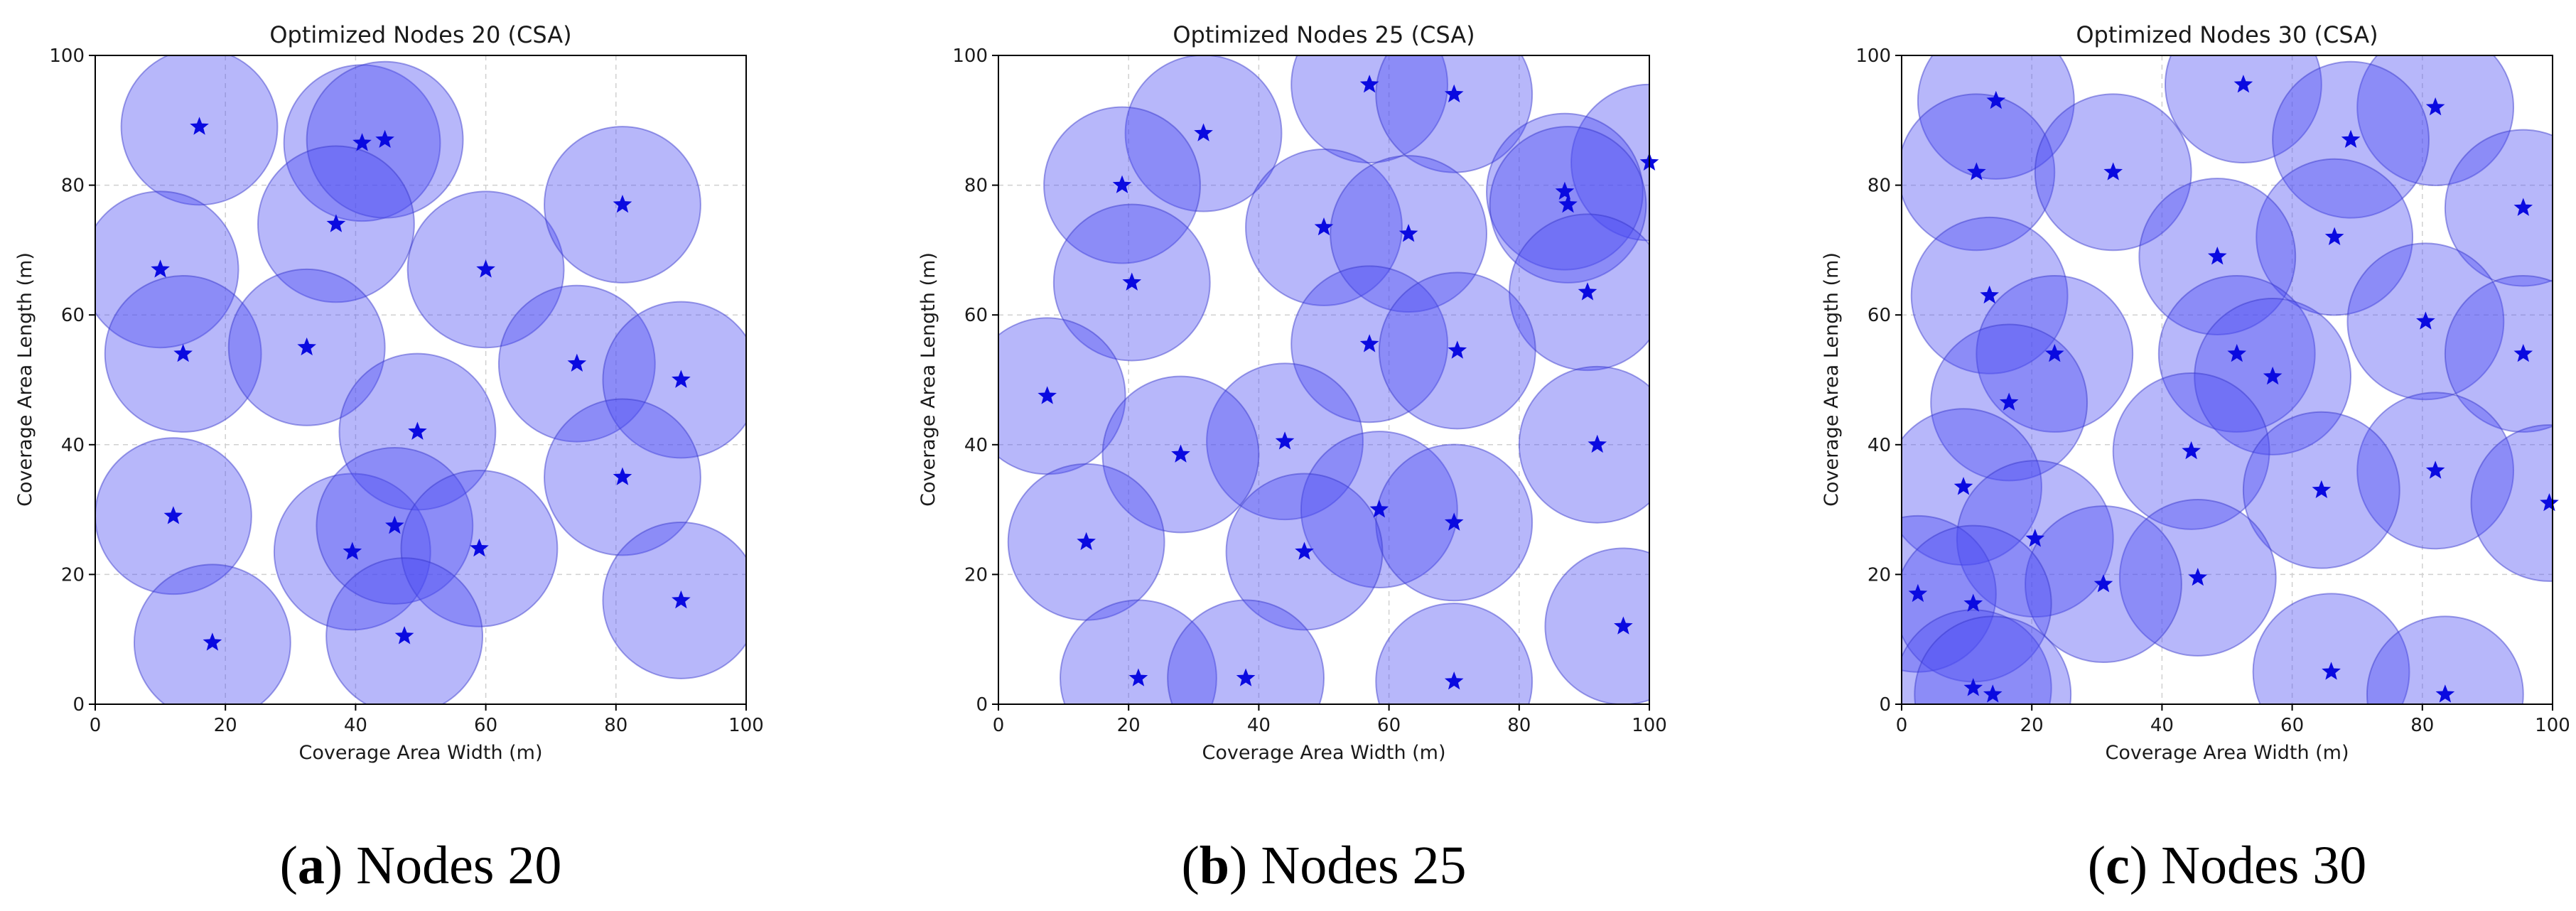 Image resolution: width=2576 pixels, height=911 pixels. I want to click on caption-letter: c, so click(2118, 865).